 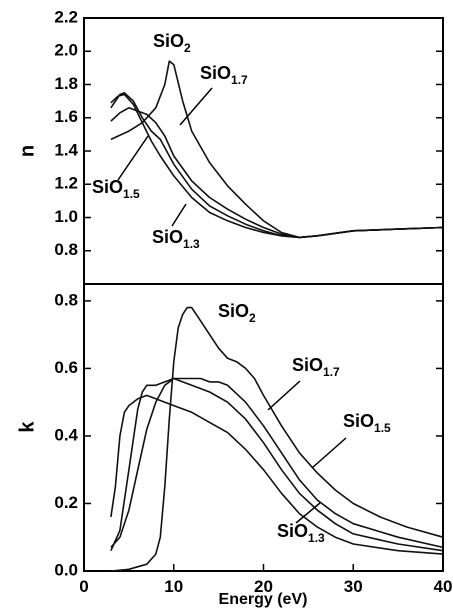 I want to click on x-tick-label: 20, so click(x=263, y=586).